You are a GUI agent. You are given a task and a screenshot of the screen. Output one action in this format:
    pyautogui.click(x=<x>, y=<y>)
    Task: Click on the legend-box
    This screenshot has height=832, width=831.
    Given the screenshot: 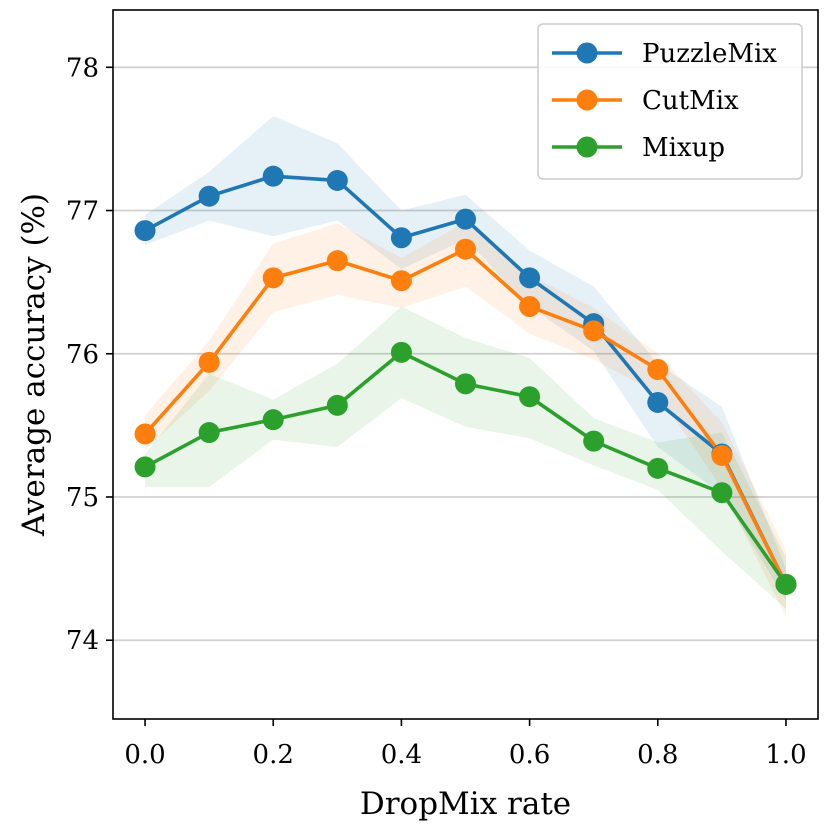 What is the action you would take?
    pyautogui.click(x=670, y=101)
    